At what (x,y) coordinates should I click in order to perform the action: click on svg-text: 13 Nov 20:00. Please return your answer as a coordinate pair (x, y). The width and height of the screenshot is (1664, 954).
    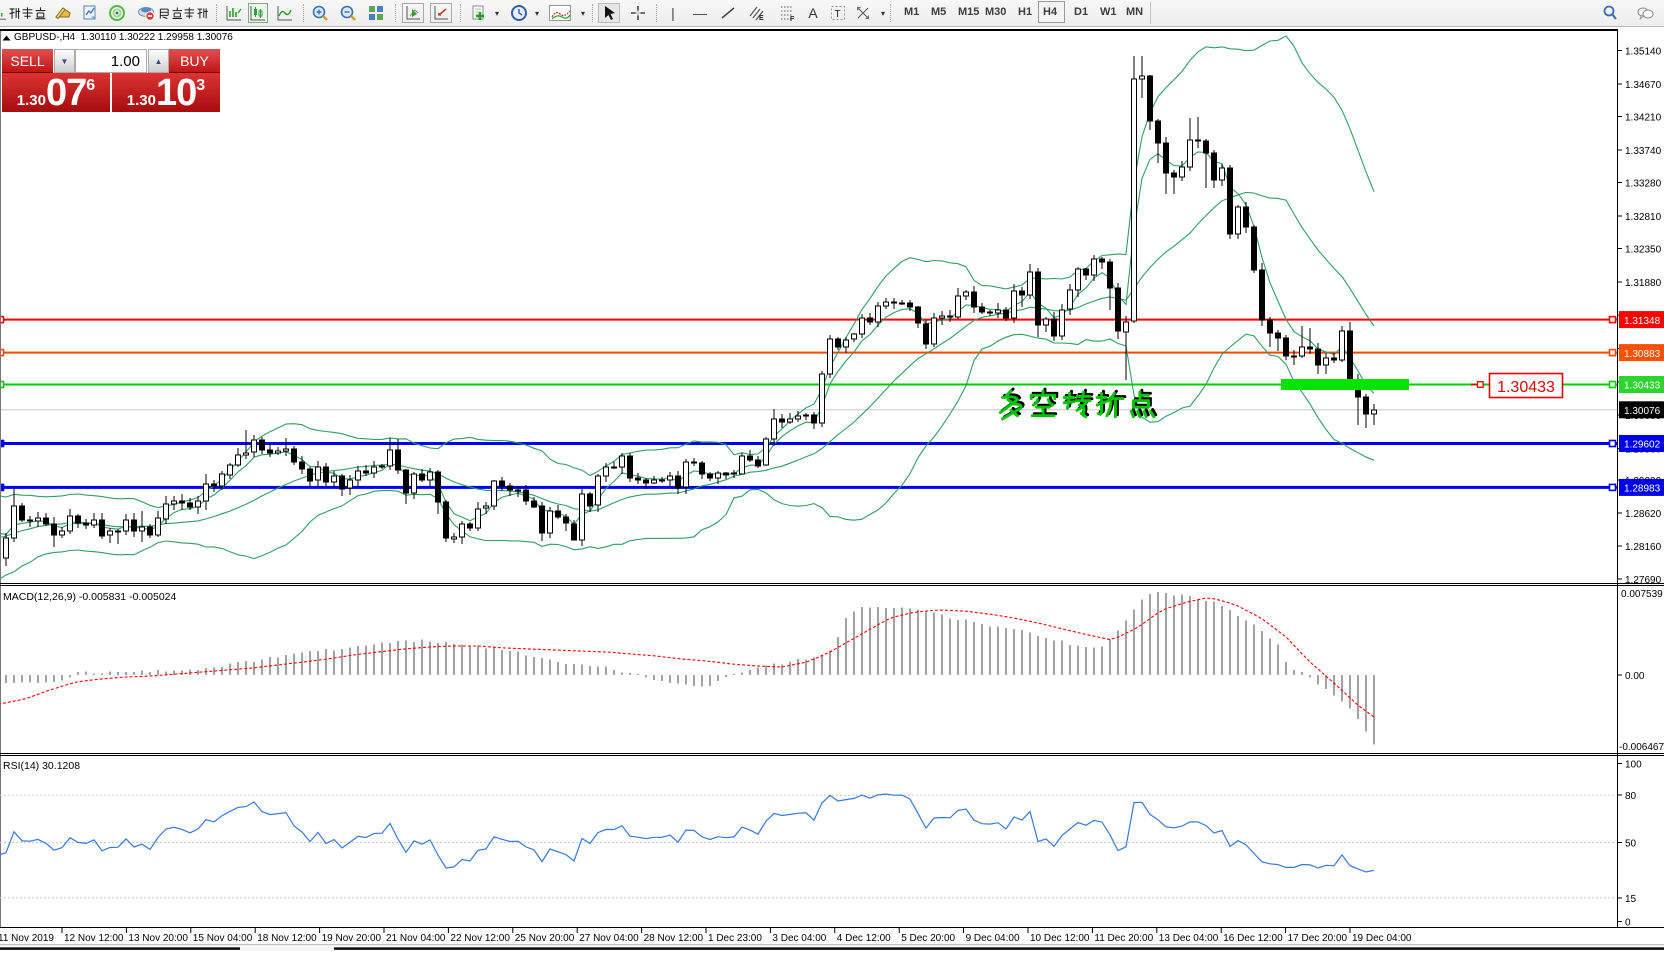
    Looking at the image, I should click on (158, 938).